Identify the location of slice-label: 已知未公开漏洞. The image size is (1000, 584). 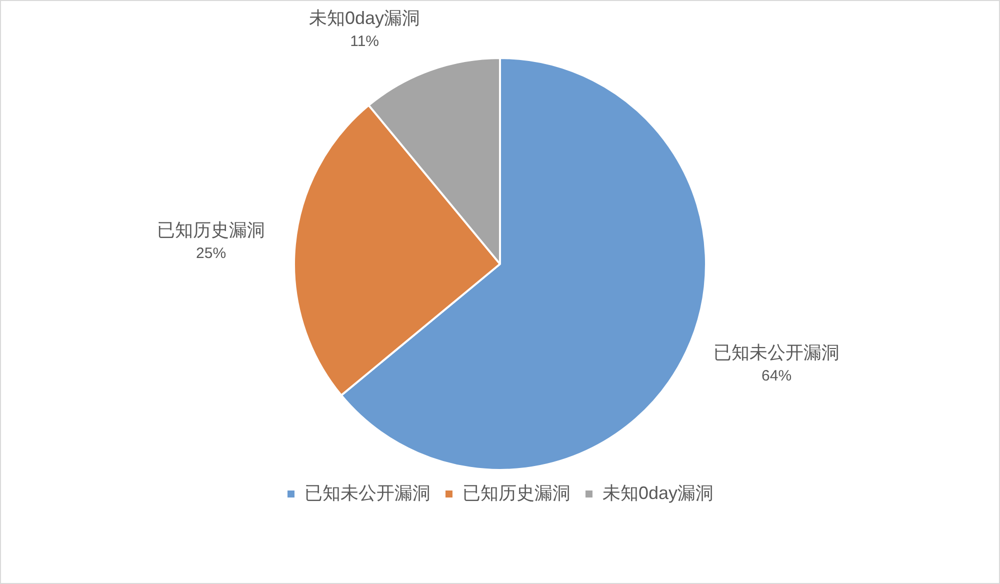
(777, 352).